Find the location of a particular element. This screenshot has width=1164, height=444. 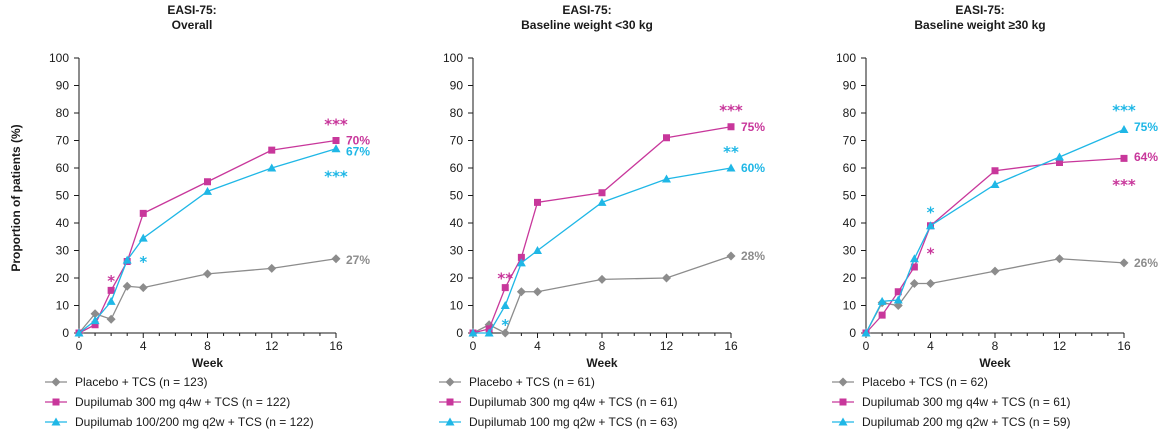

y-tick-label: 90 is located at coordinates (63, 86).